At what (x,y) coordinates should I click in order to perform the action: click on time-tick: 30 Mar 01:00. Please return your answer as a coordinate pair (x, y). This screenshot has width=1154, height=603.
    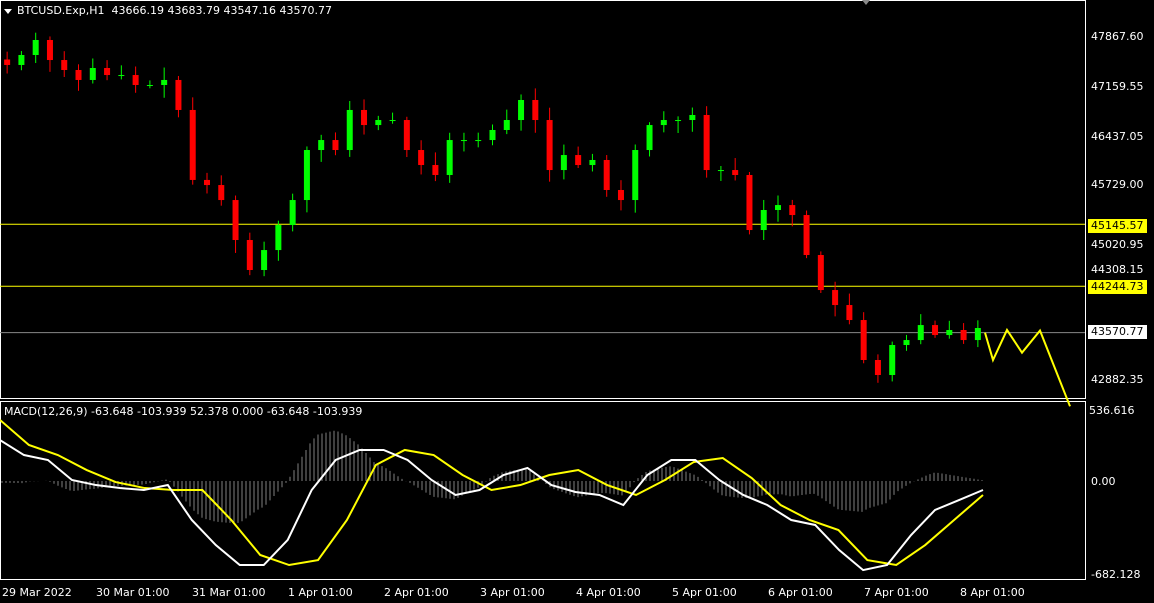
    Looking at the image, I should click on (133, 592).